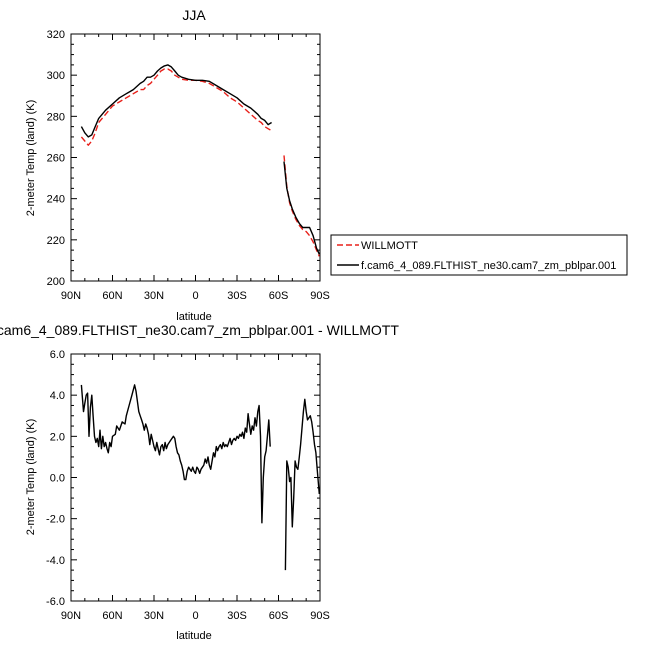  I want to click on bottom-y-tick-label: 0.0, so click(57, 479).